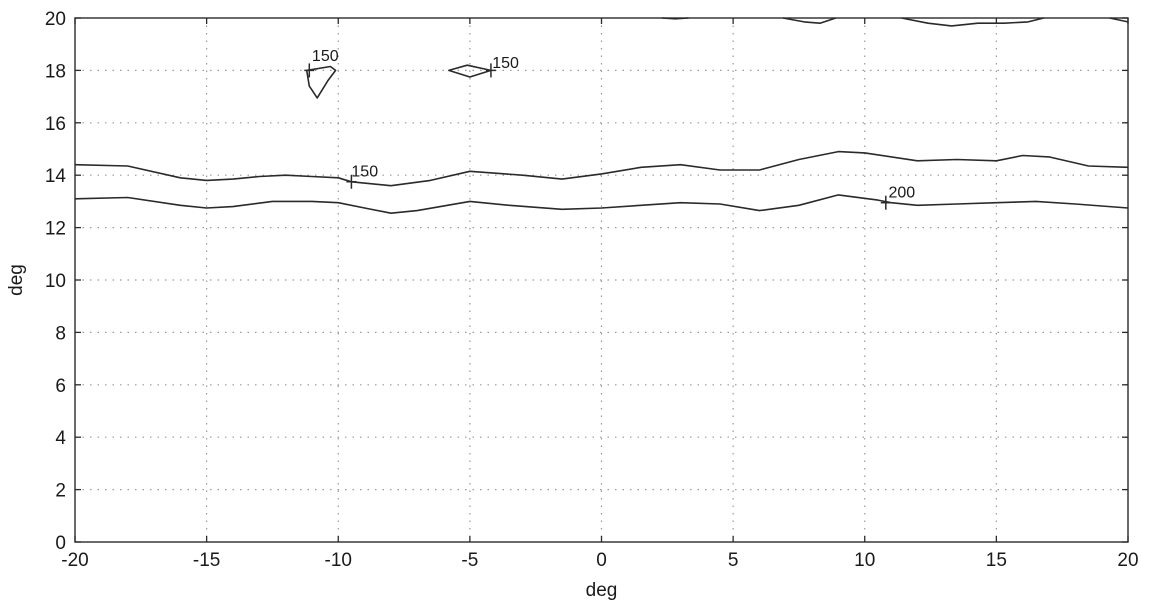  I want to click on y-tick-label: 4, so click(60, 438).